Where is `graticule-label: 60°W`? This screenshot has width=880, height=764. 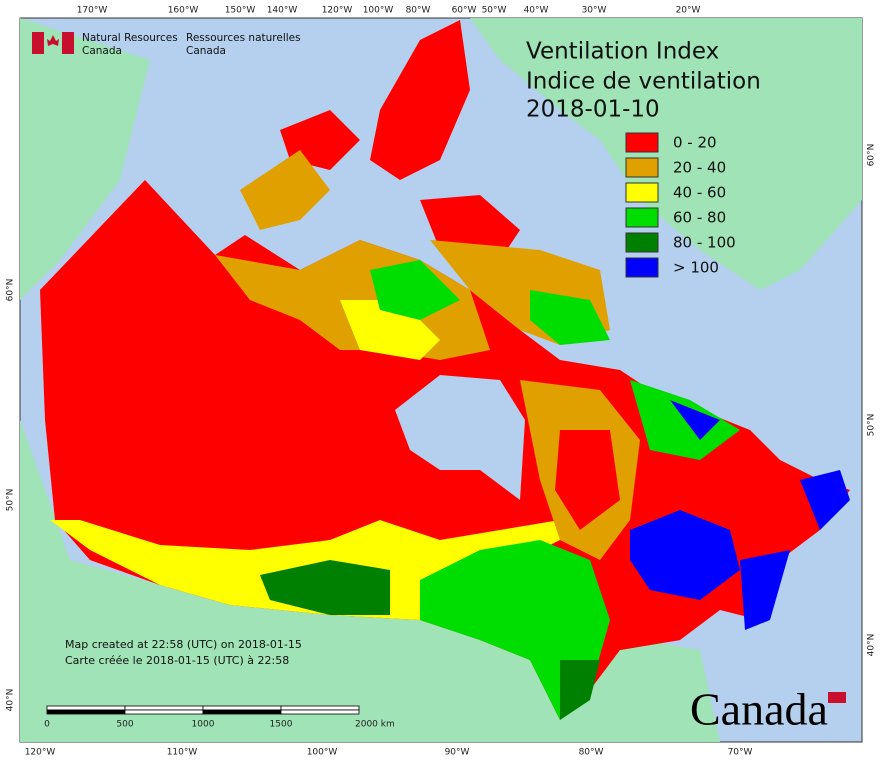 graticule-label: 60°W is located at coordinates (464, 11).